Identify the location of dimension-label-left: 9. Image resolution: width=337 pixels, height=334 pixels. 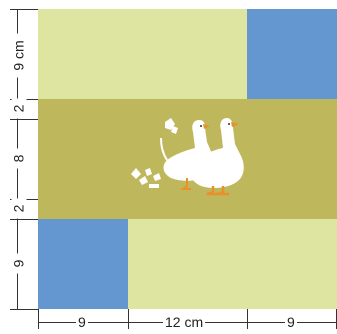
(82, 322).